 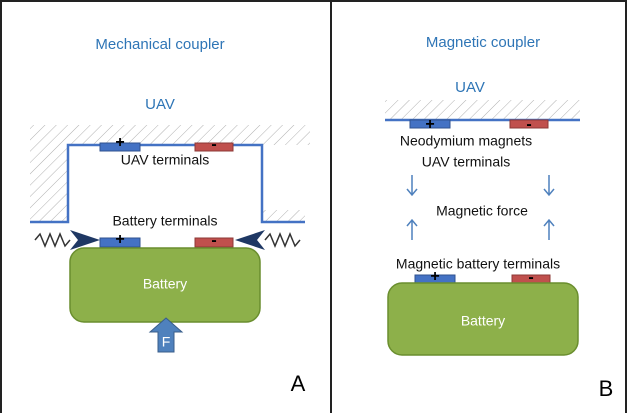 What do you see at coordinates (483, 42) in the screenshot?
I see `title: Magnetic coupler` at bounding box center [483, 42].